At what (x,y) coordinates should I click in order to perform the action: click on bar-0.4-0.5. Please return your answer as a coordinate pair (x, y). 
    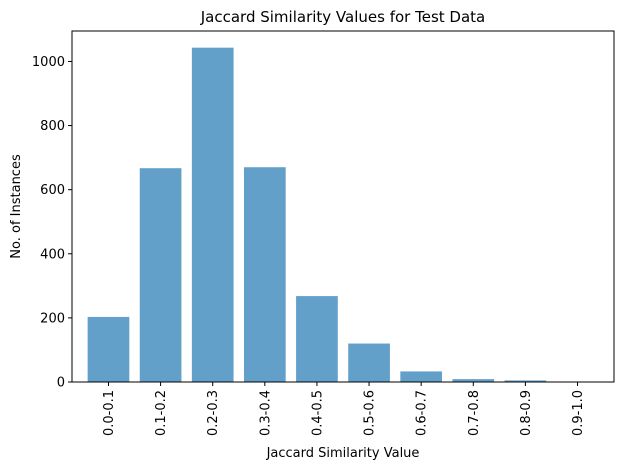
    Looking at the image, I should click on (317, 339).